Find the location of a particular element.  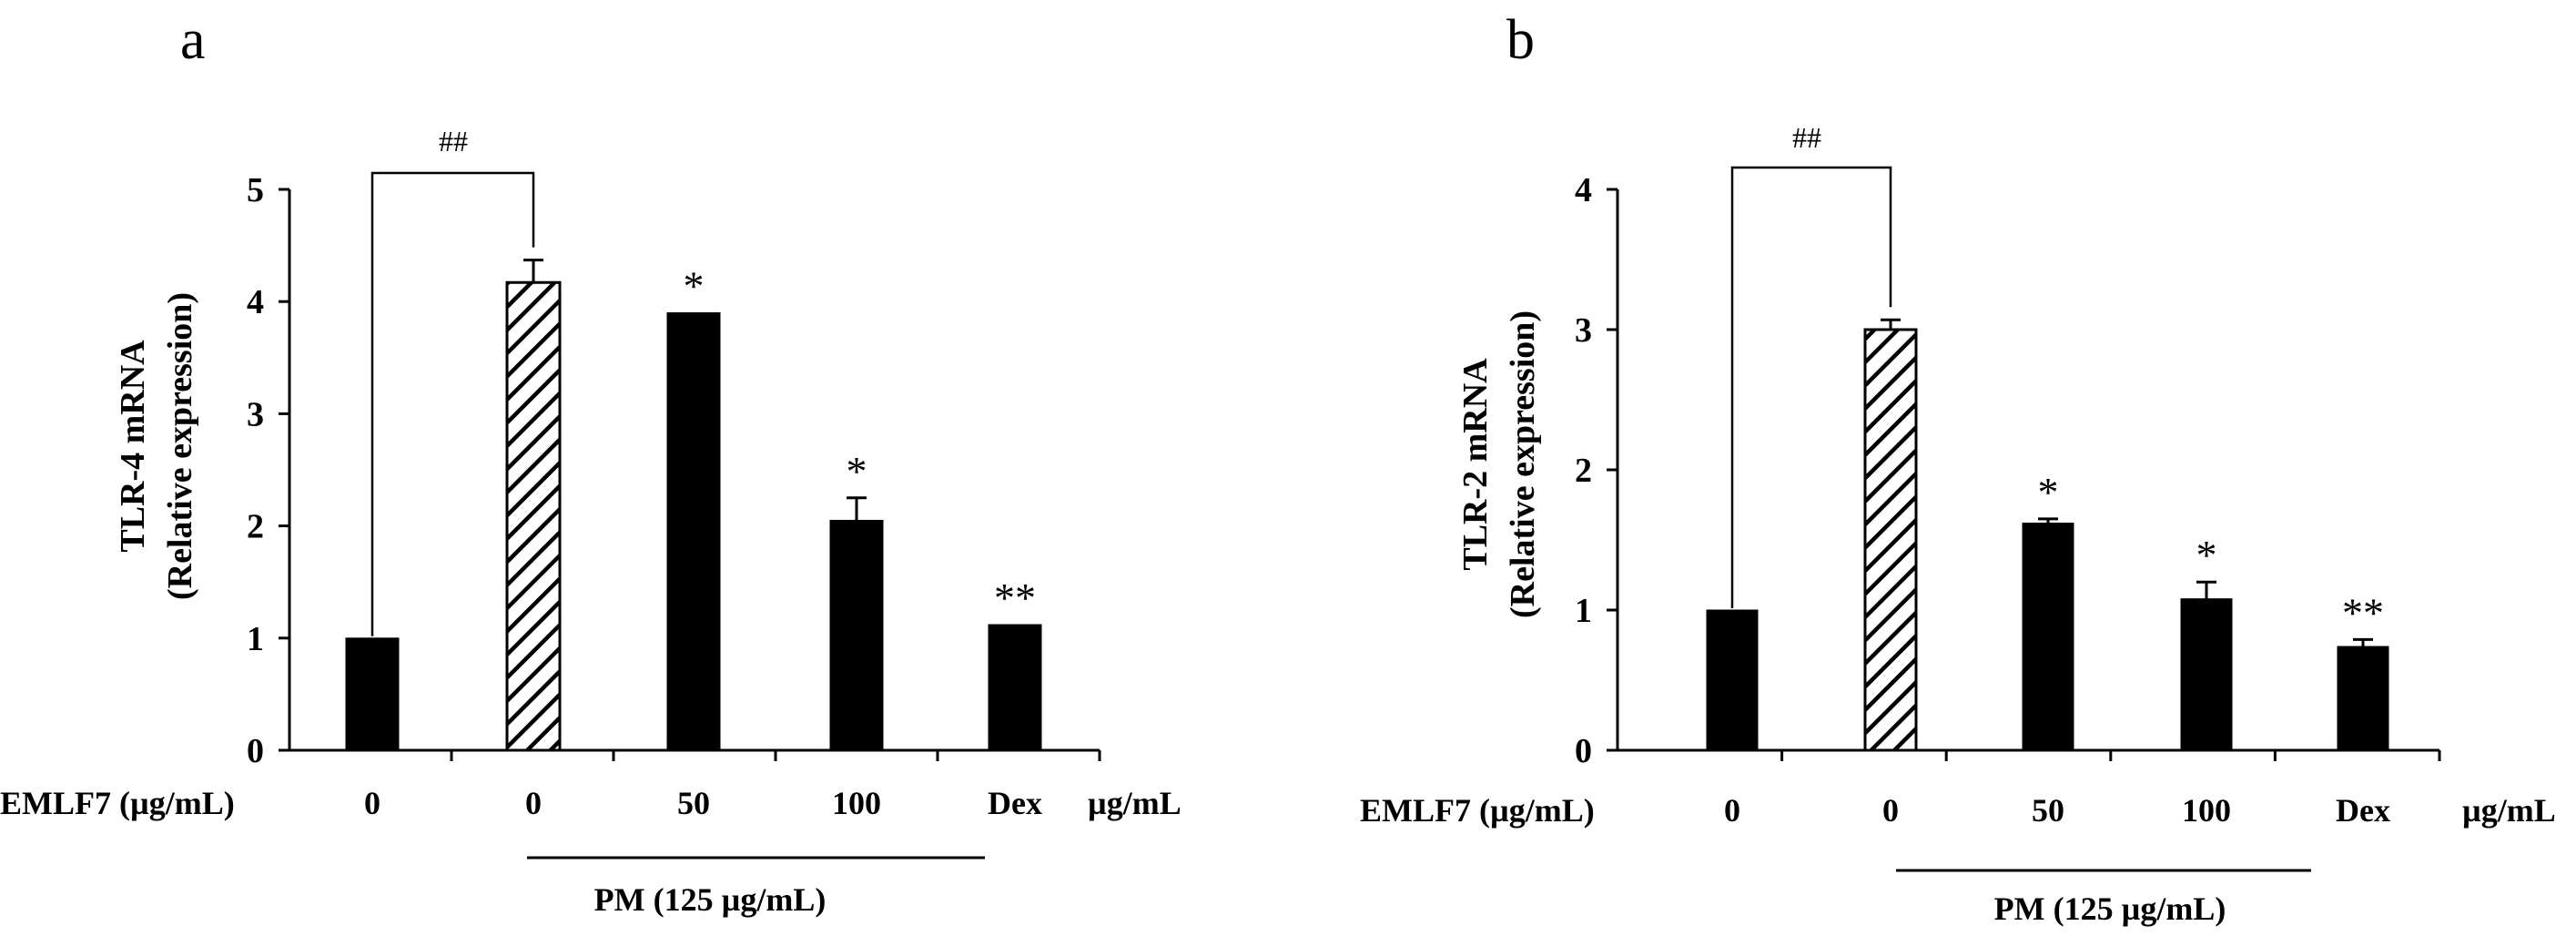

panel-letter: a is located at coordinates (193, 40).